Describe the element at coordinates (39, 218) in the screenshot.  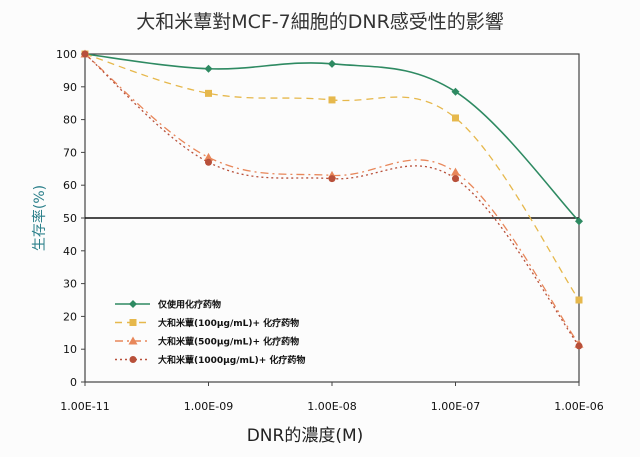
I see `y-axis-label: 生存率(%)` at that location.